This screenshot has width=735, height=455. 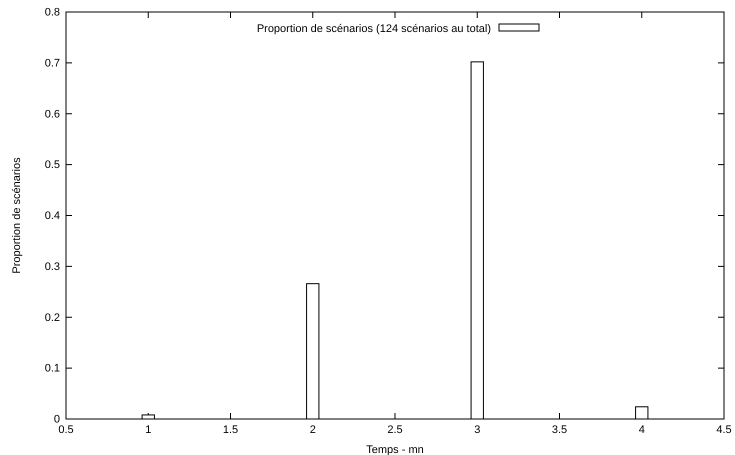 I want to click on y-tick-label: 0, so click(x=57, y=420).